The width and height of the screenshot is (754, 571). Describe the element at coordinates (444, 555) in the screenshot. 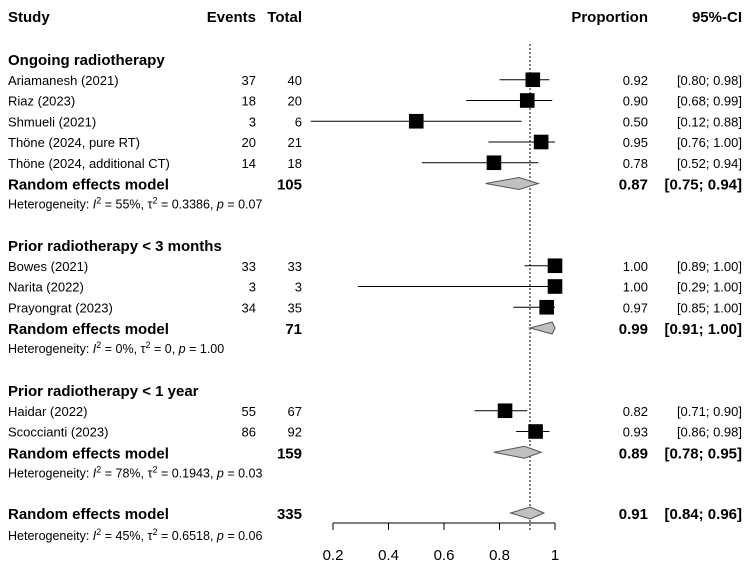

I see `x-tick-label: 0.6` at that location.